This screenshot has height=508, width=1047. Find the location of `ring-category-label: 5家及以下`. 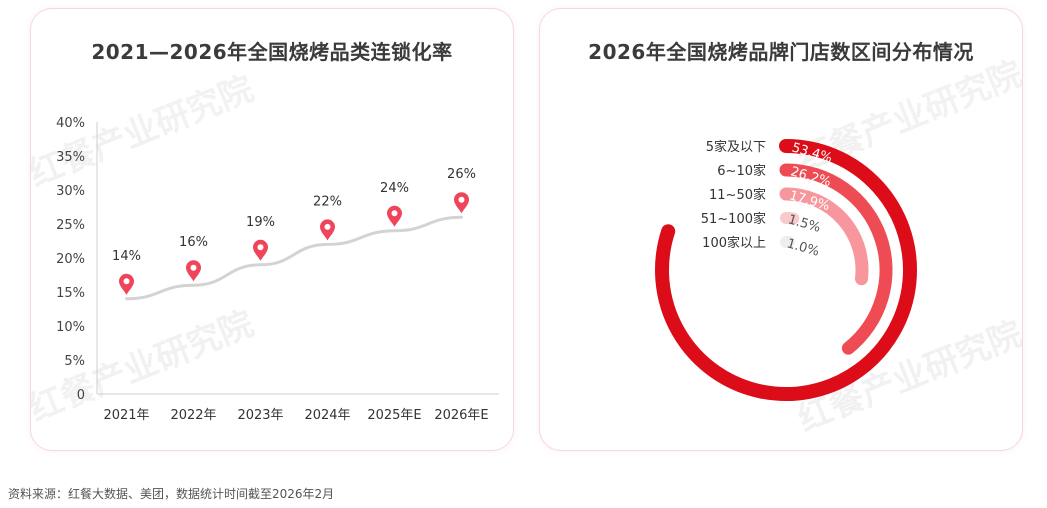

ring-category-label: 5家及以下 is located at coordinates (736, 147).